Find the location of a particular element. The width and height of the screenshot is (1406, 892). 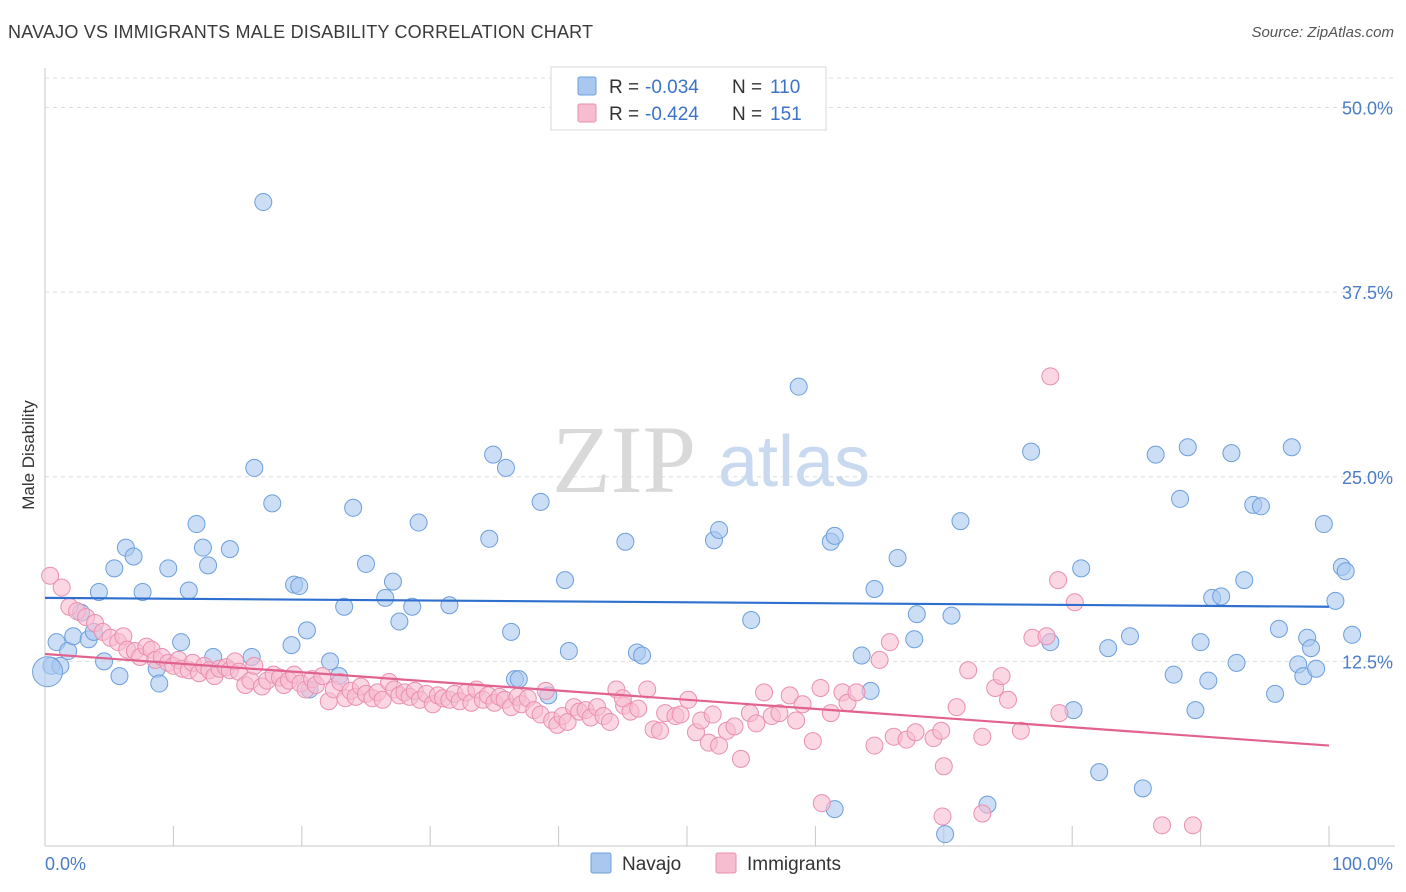

source-label: Source: ZipAtlas.com is located at coordinates (1322, 32).